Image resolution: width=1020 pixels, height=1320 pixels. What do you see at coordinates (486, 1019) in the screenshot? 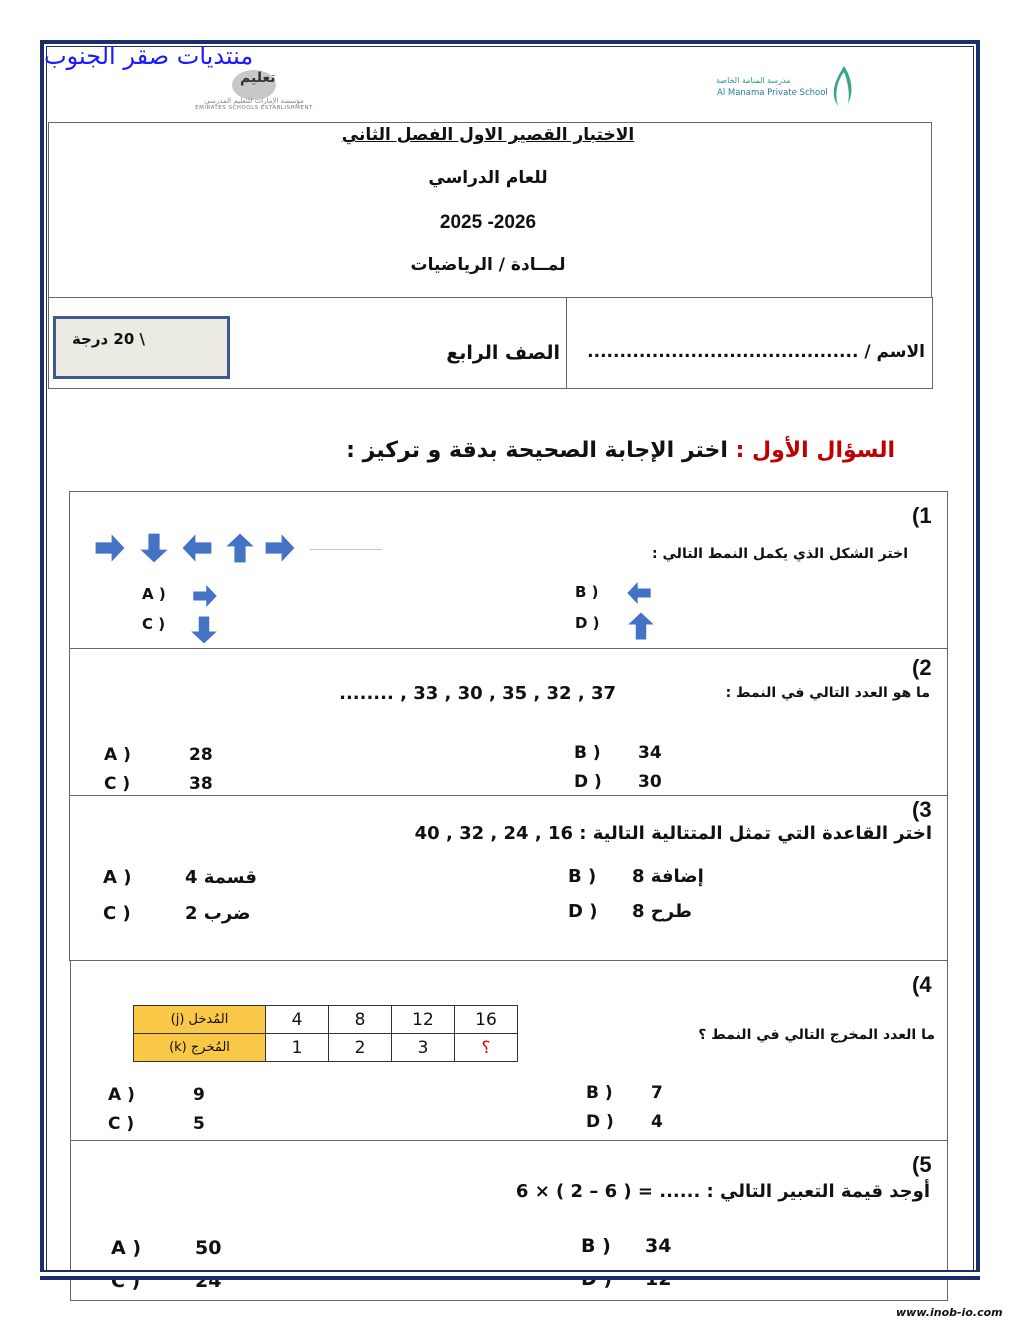
I see `table-cell: 16` at bounding box center [486, 1019].